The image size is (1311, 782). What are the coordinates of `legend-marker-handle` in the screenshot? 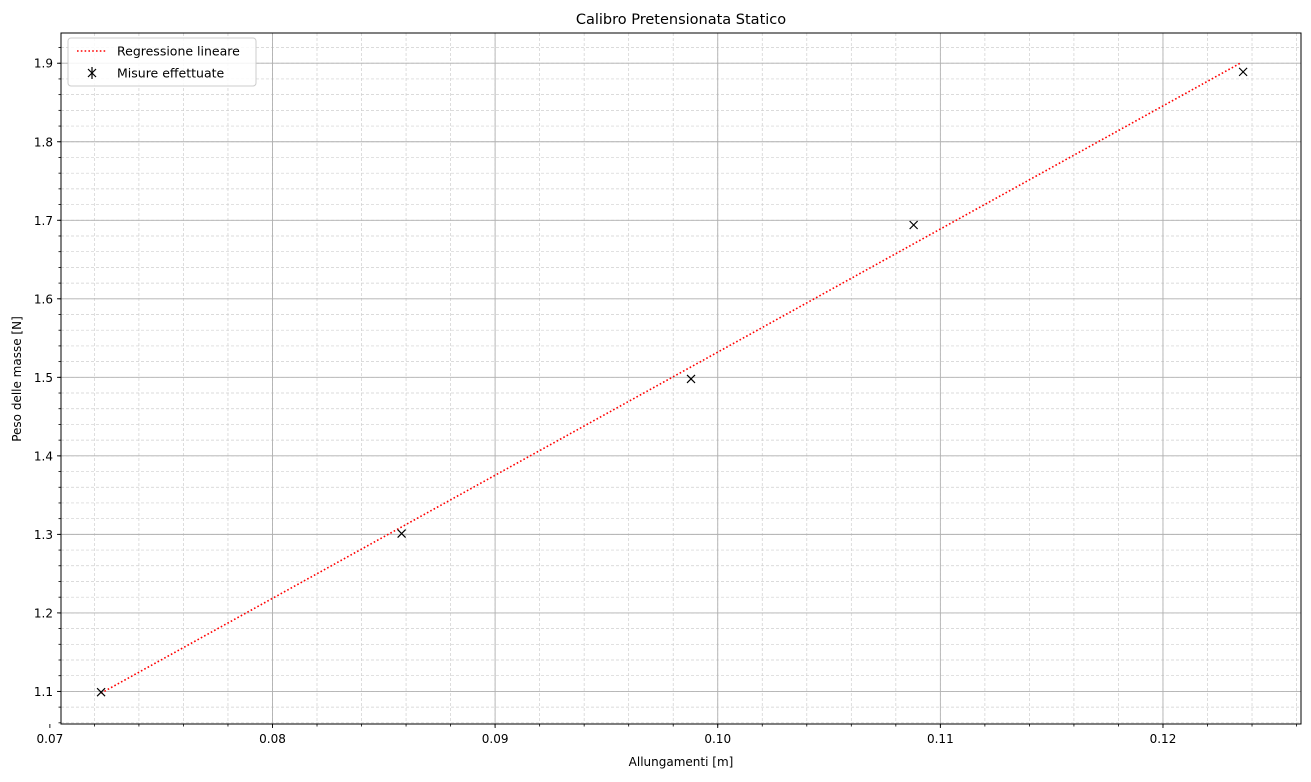 It's located at (92, 73).